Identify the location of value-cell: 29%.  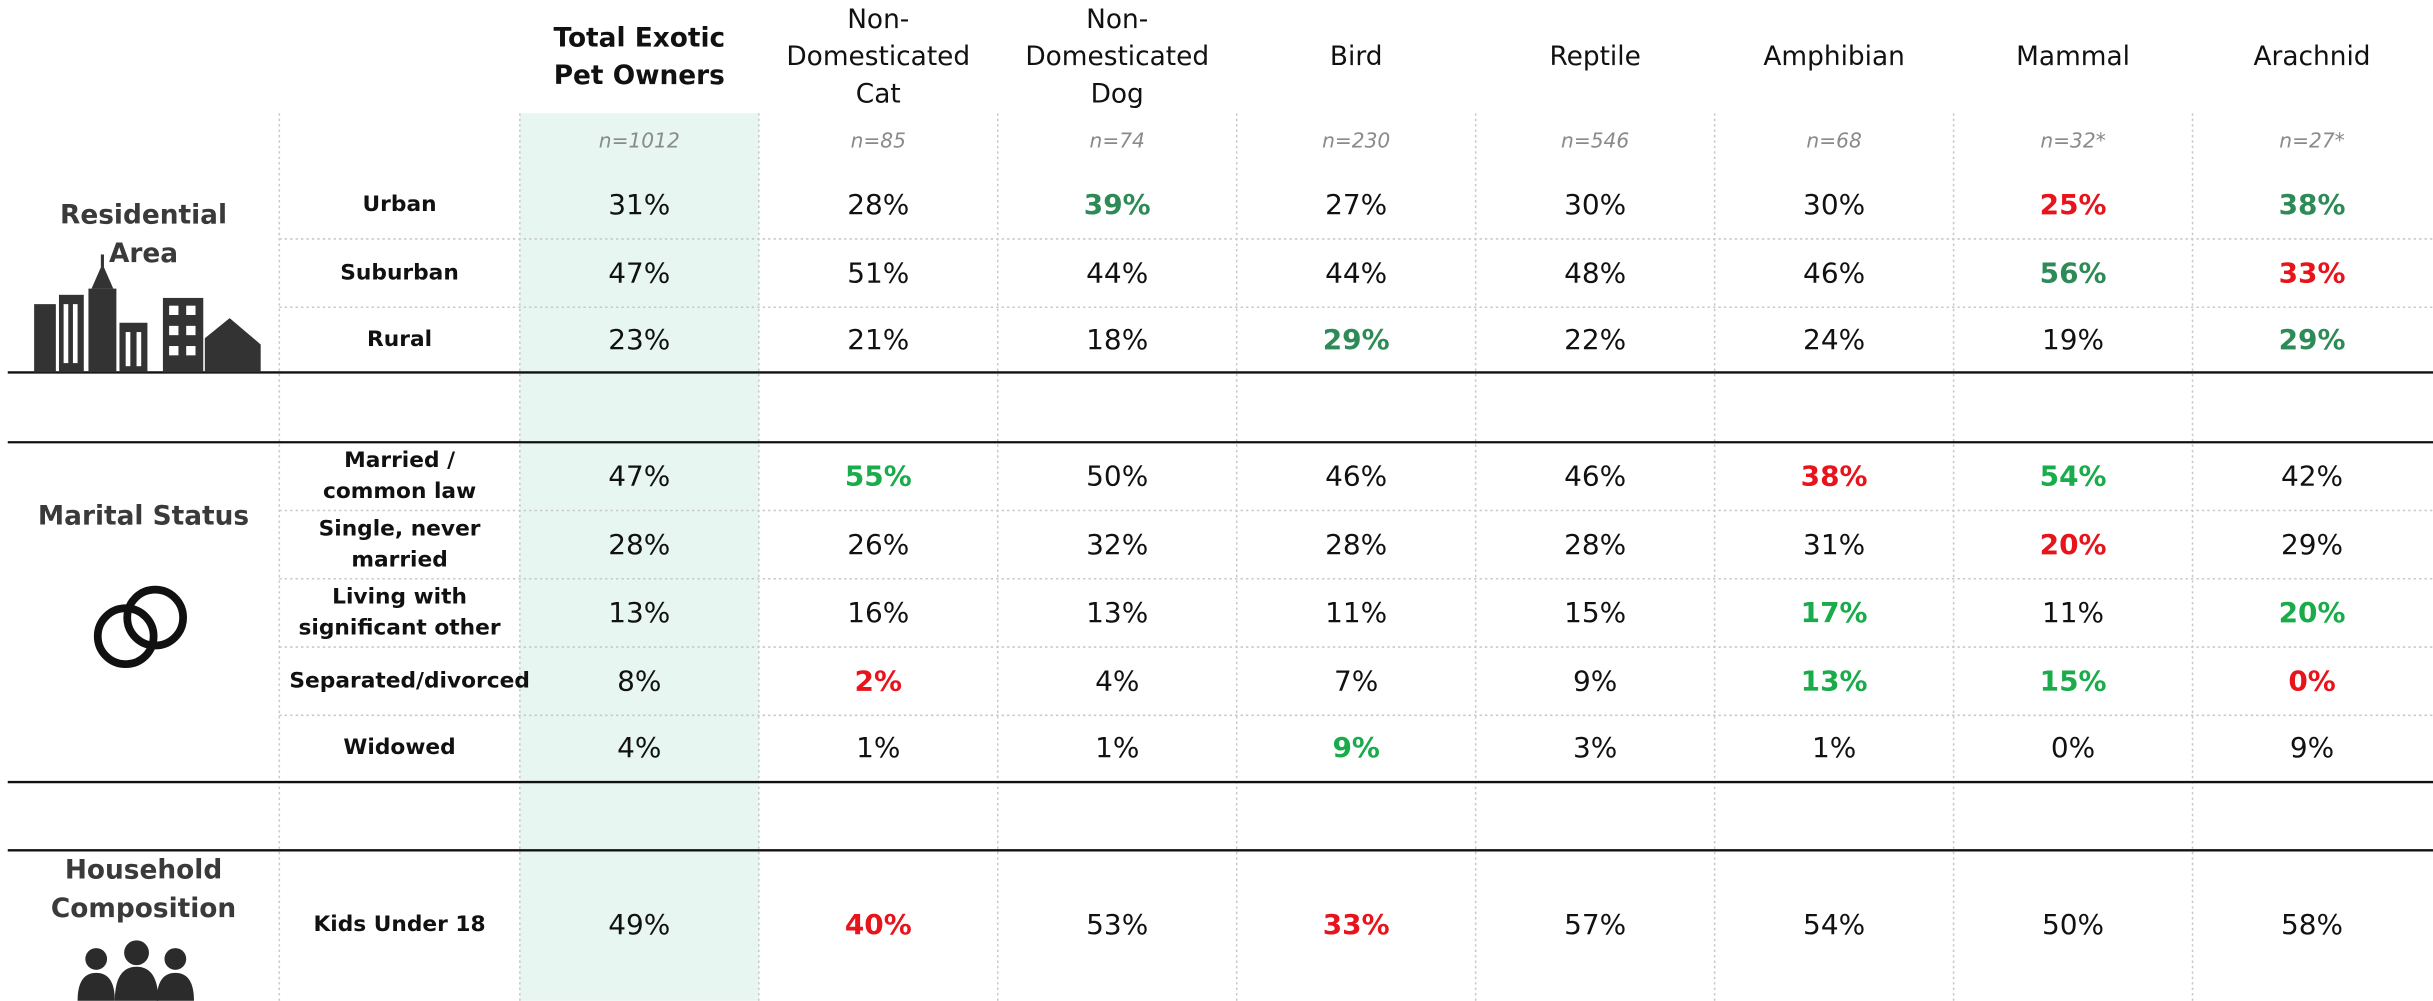
(2312, 545).